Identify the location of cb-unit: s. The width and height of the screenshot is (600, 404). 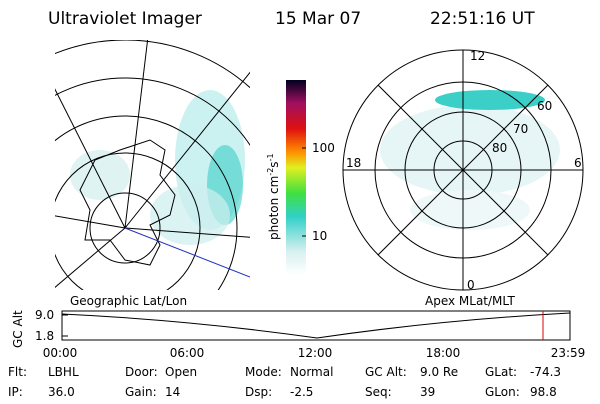
(274, 164).